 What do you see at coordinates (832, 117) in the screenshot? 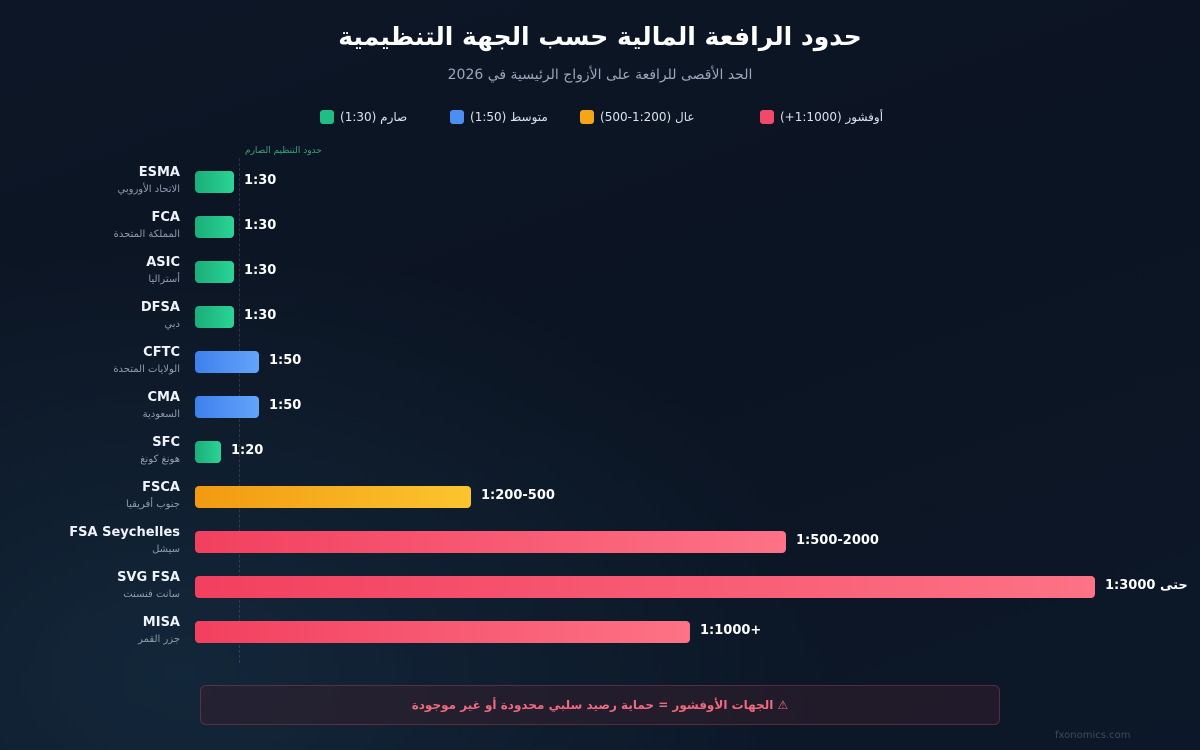
I see `legend-label-offshore: أوفشور (1:1000+)` at bounding box center [832, 117].